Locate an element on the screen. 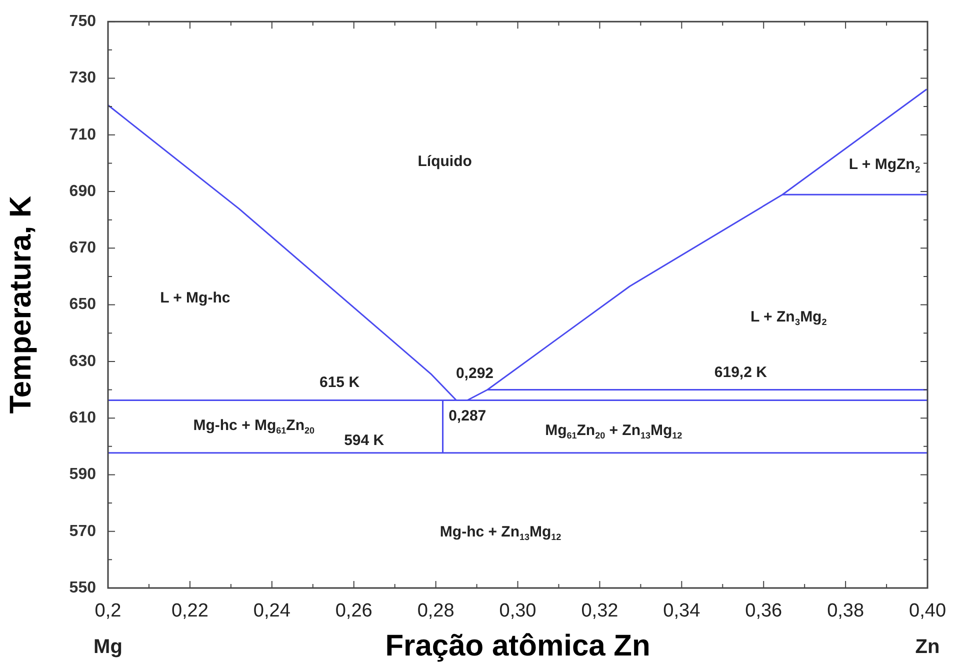 The image size is (958, 669). y-tick-label: 590 is located at coordinates (82, 475).